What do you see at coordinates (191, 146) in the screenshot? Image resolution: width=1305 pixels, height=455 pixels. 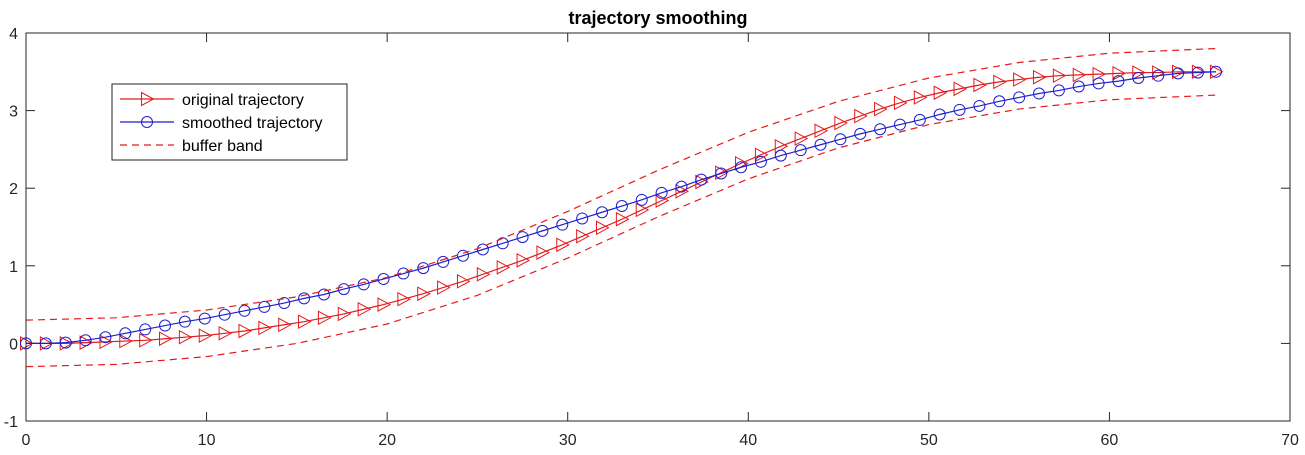 I see `legend-entry: buffer band` at bounding box center [191, 146].